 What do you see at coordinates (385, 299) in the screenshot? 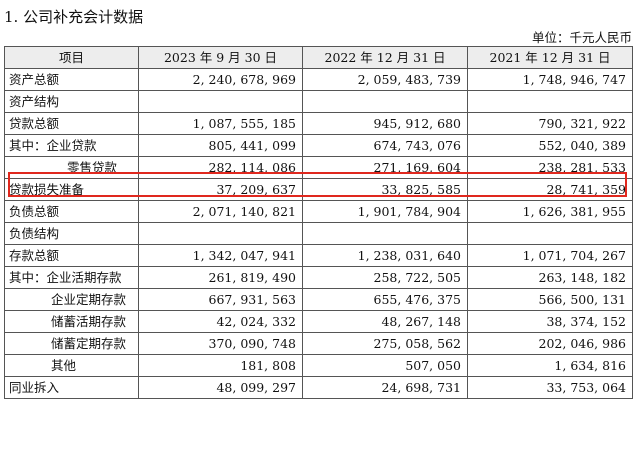
I see `cell-value: 655, 476, 375` at bounding box center [385, 299].